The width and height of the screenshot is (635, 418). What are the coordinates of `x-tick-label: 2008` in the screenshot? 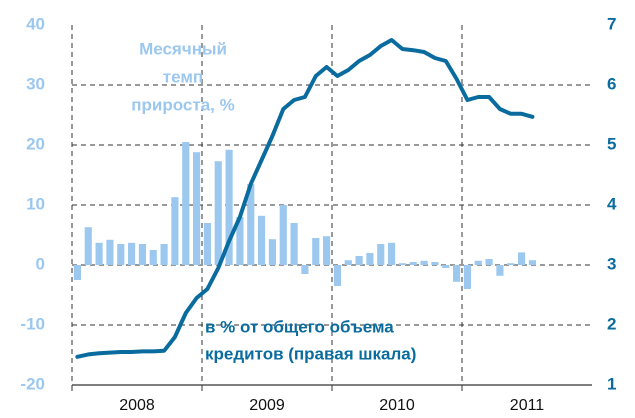 It's located at (137, 405).